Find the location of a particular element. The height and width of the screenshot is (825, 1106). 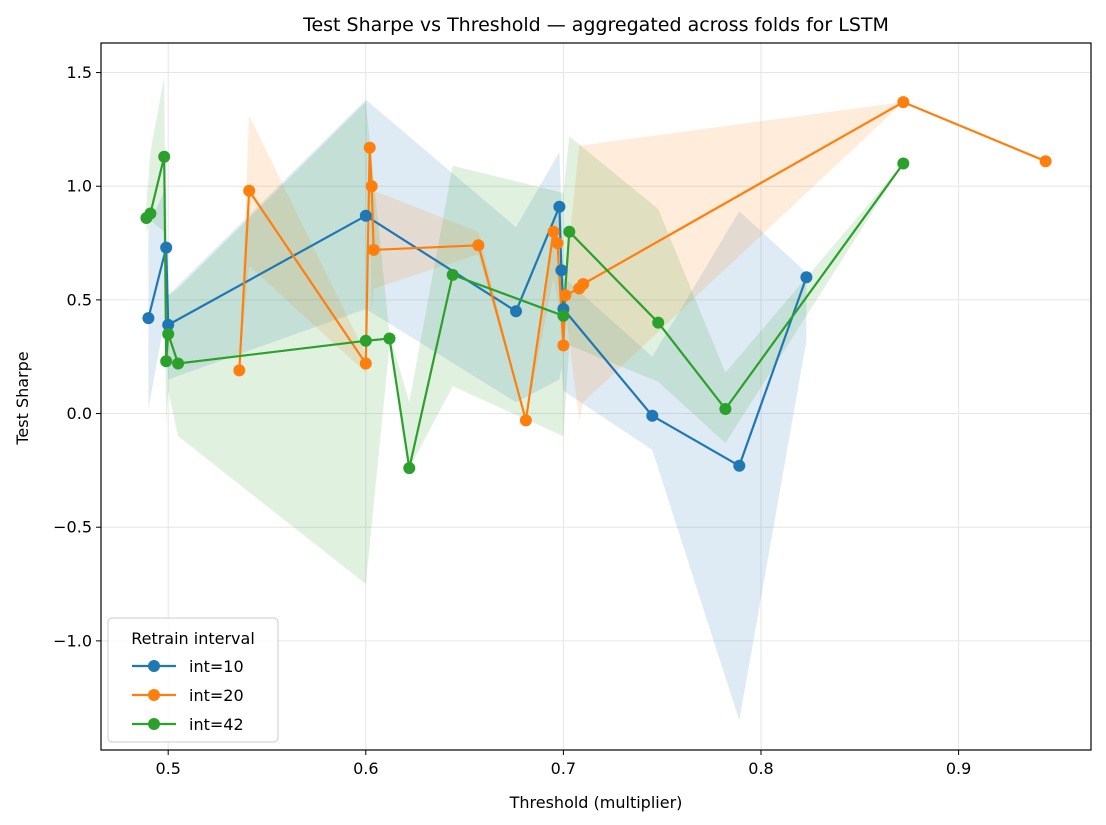

x-axis-label: Threshold (multiplier) is located at coordinates (596, 802).